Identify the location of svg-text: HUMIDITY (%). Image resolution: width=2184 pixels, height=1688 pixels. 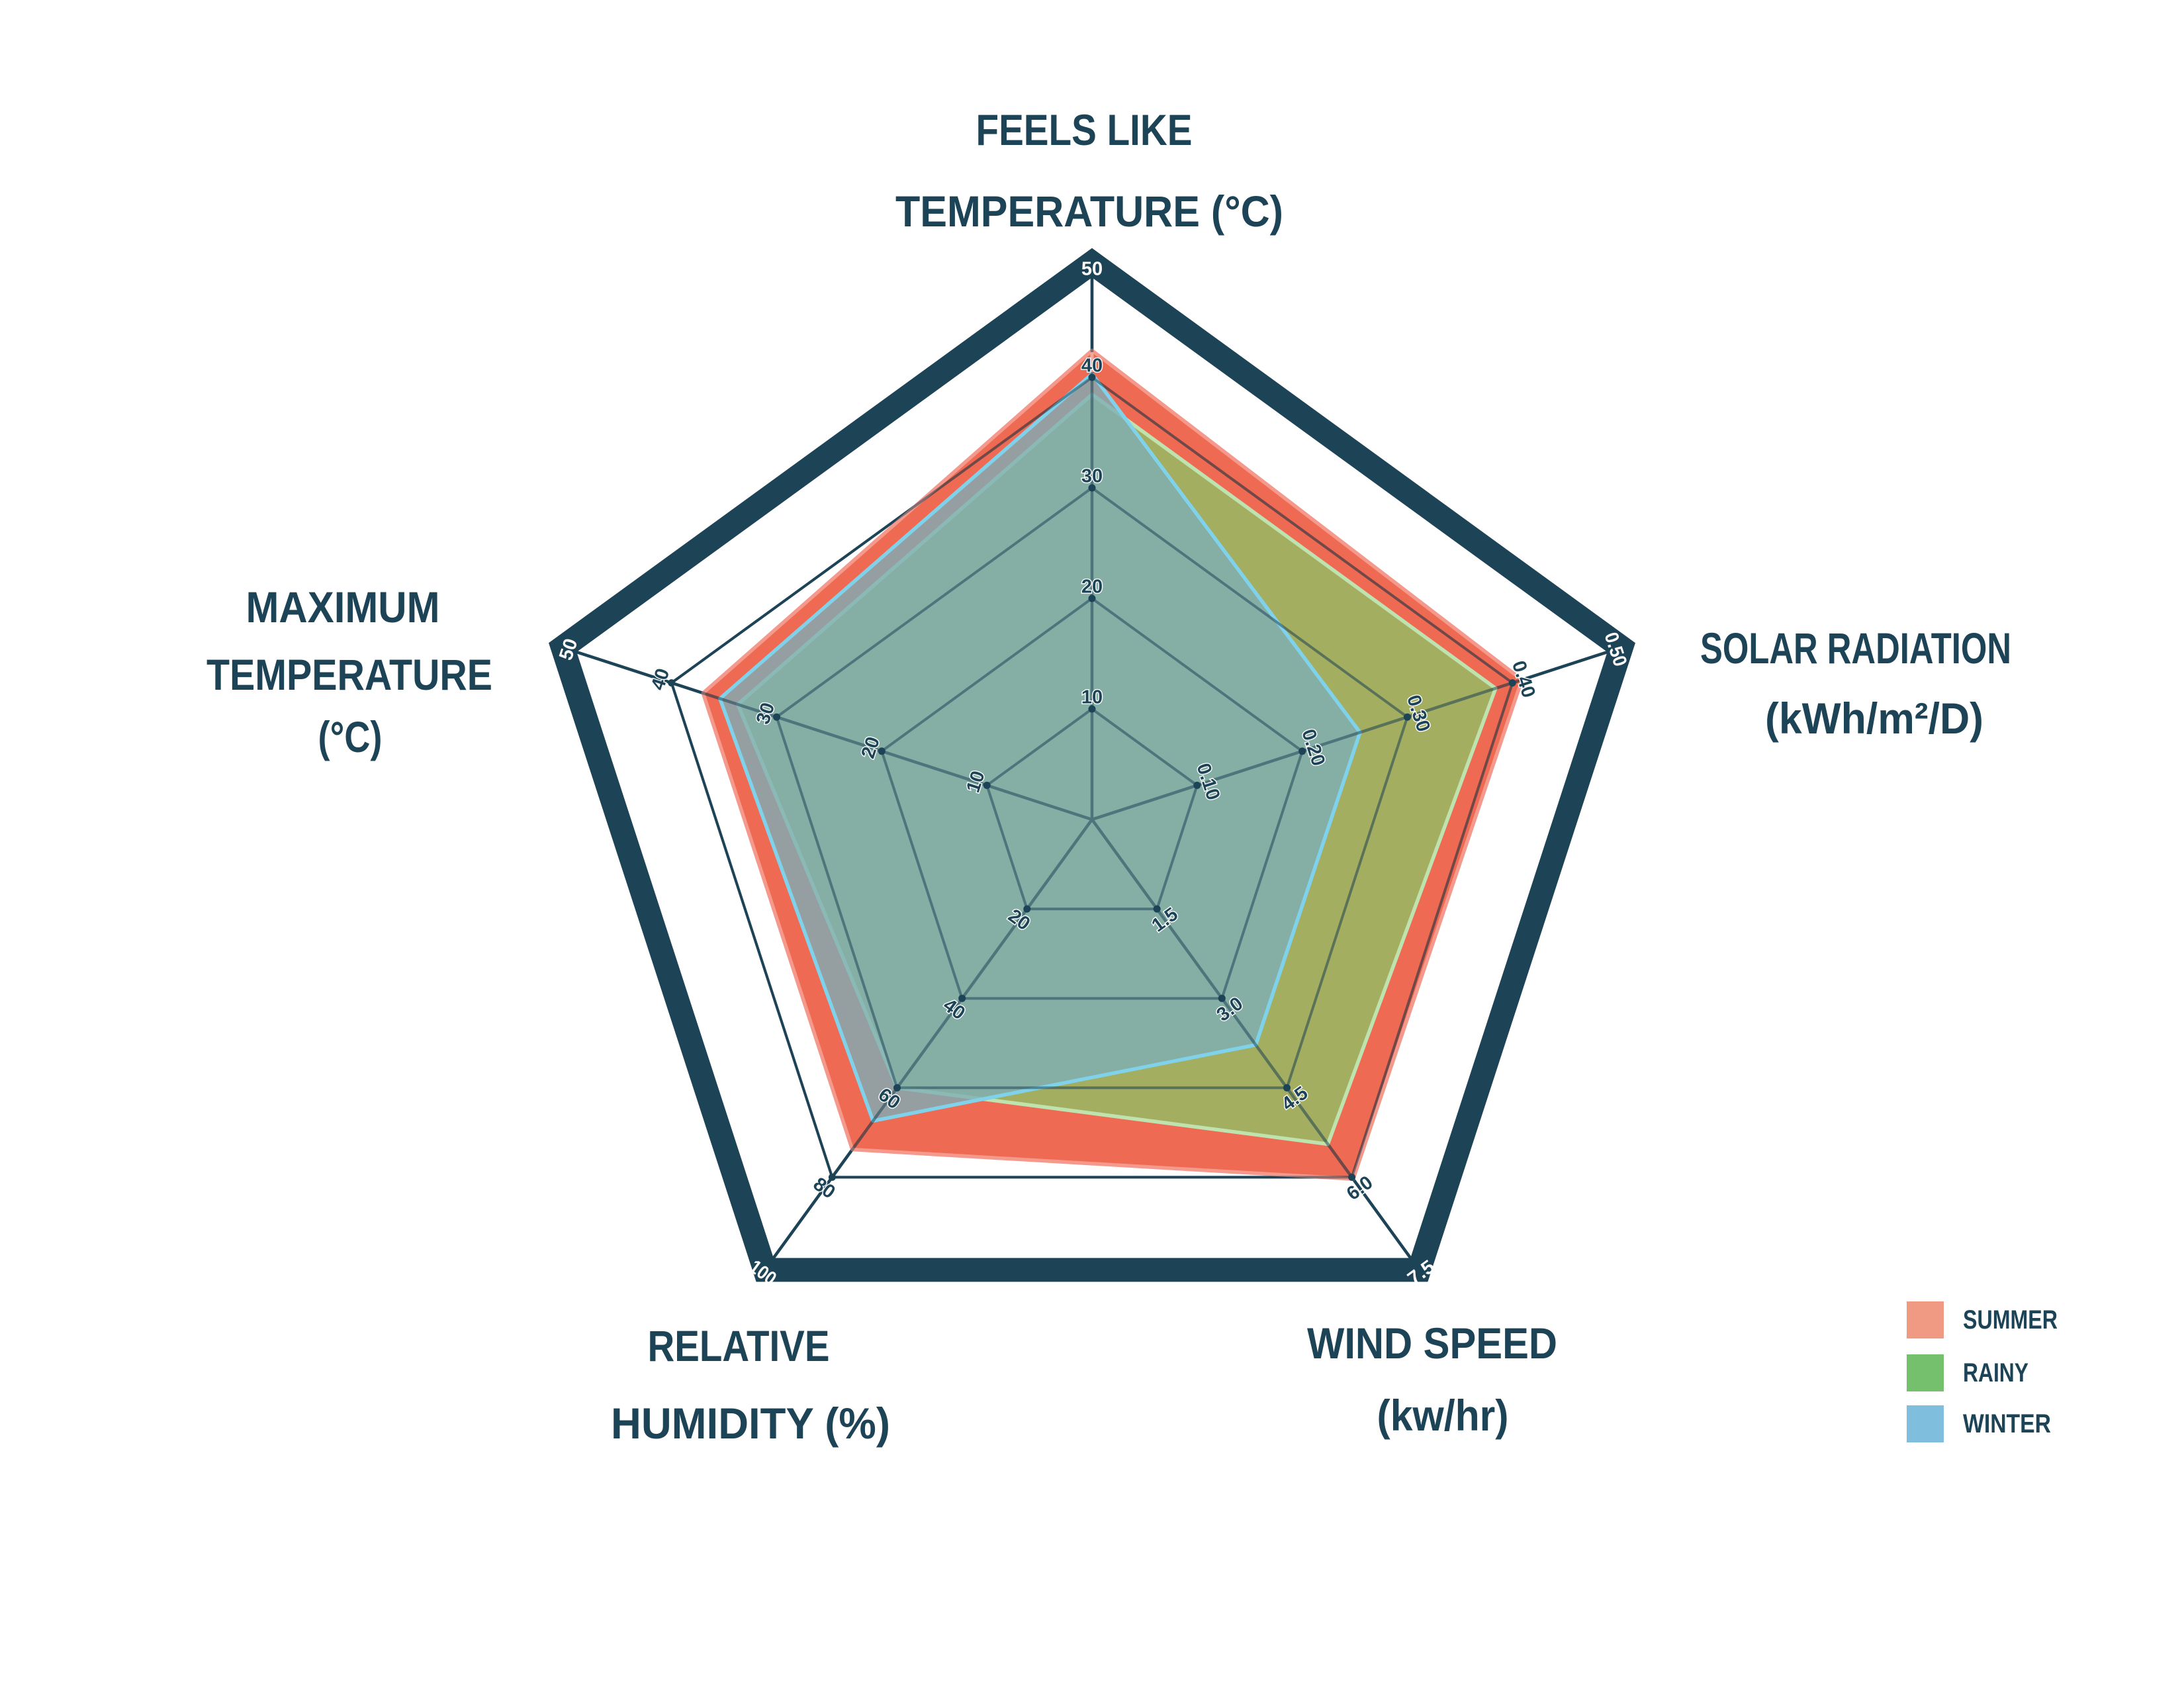
(751, 1423).